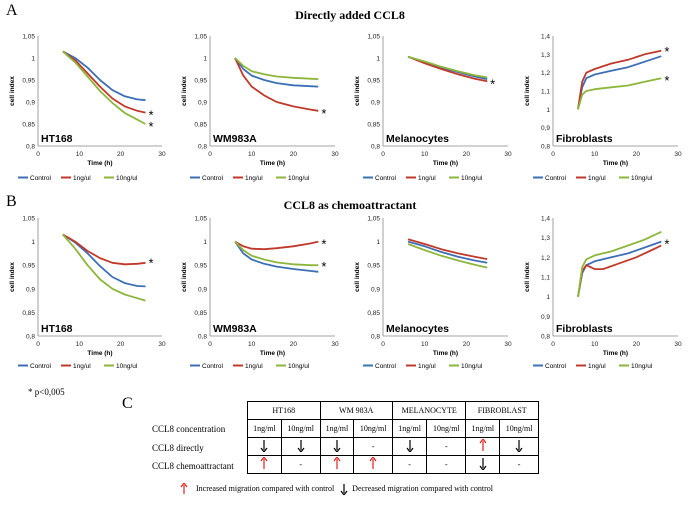 The height and width of the screenshot is (513, 700). Describe the element at coordinates (337, 428) in the screenshot. I see `conc-cell: 1ng/ml` at that location.